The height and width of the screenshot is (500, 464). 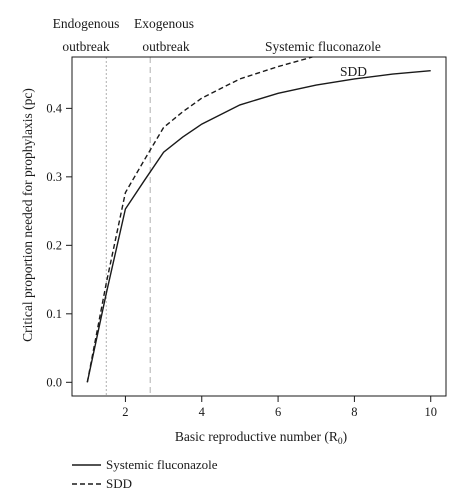 I want to click on legend-label-sdd: SDD, so click(x=119, y=483).